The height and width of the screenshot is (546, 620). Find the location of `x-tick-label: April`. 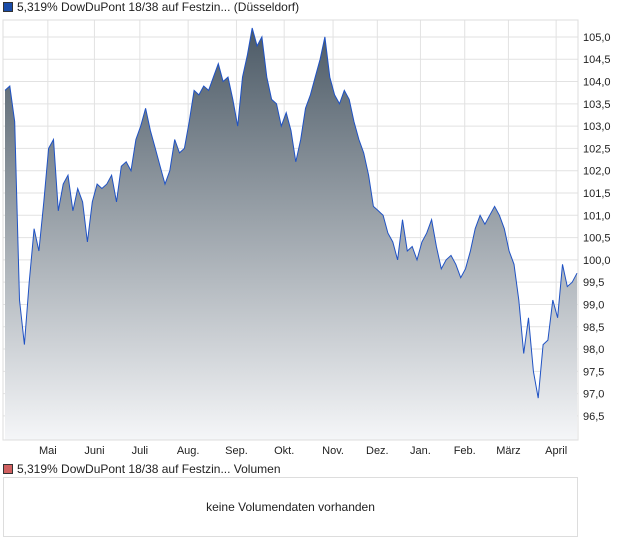

x-tick-label: April is located at coordinates (556, 451).